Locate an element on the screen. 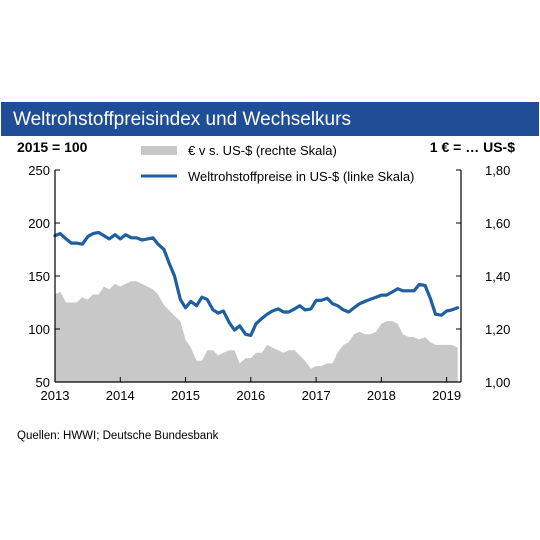 The width and height of the screenshot is (540, 540). right-tick-label: 1,40 is located at coordinates (497, 276).